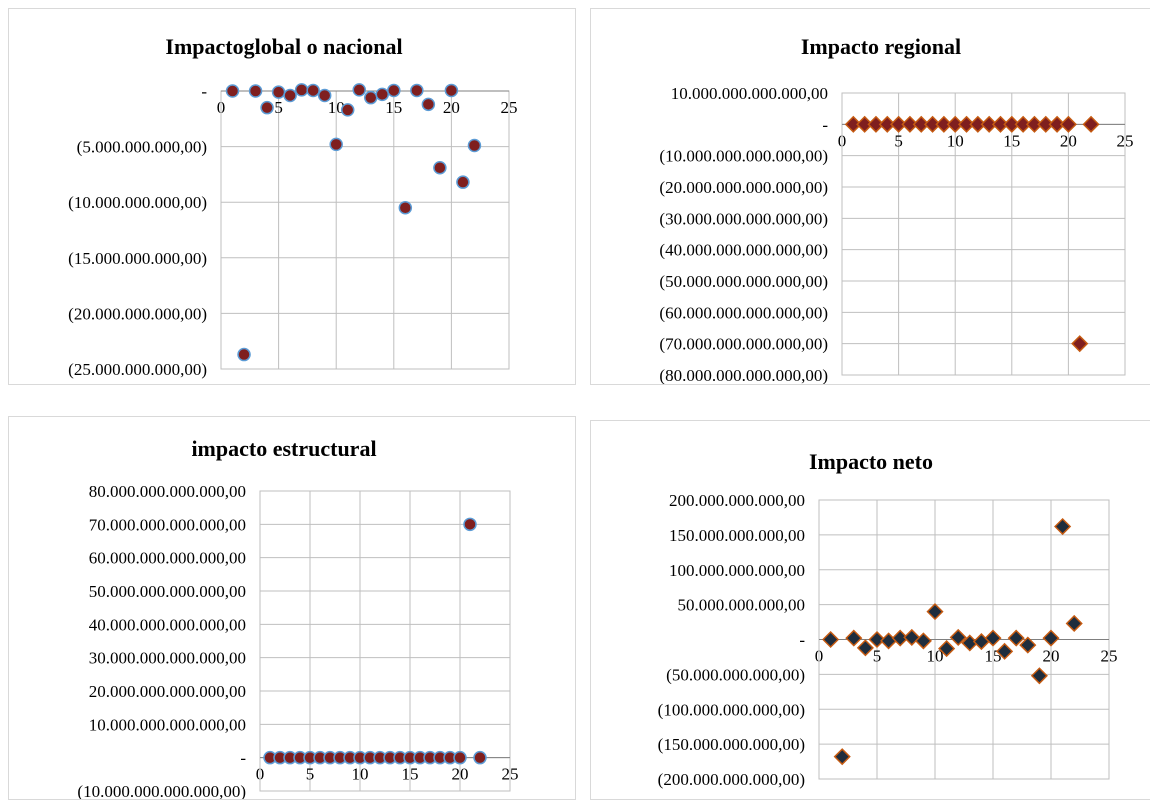 This screenshot has height=800, width=1150. I want to click on y-tick-label: 10.000.000.000.000,00, so click(167, 724).